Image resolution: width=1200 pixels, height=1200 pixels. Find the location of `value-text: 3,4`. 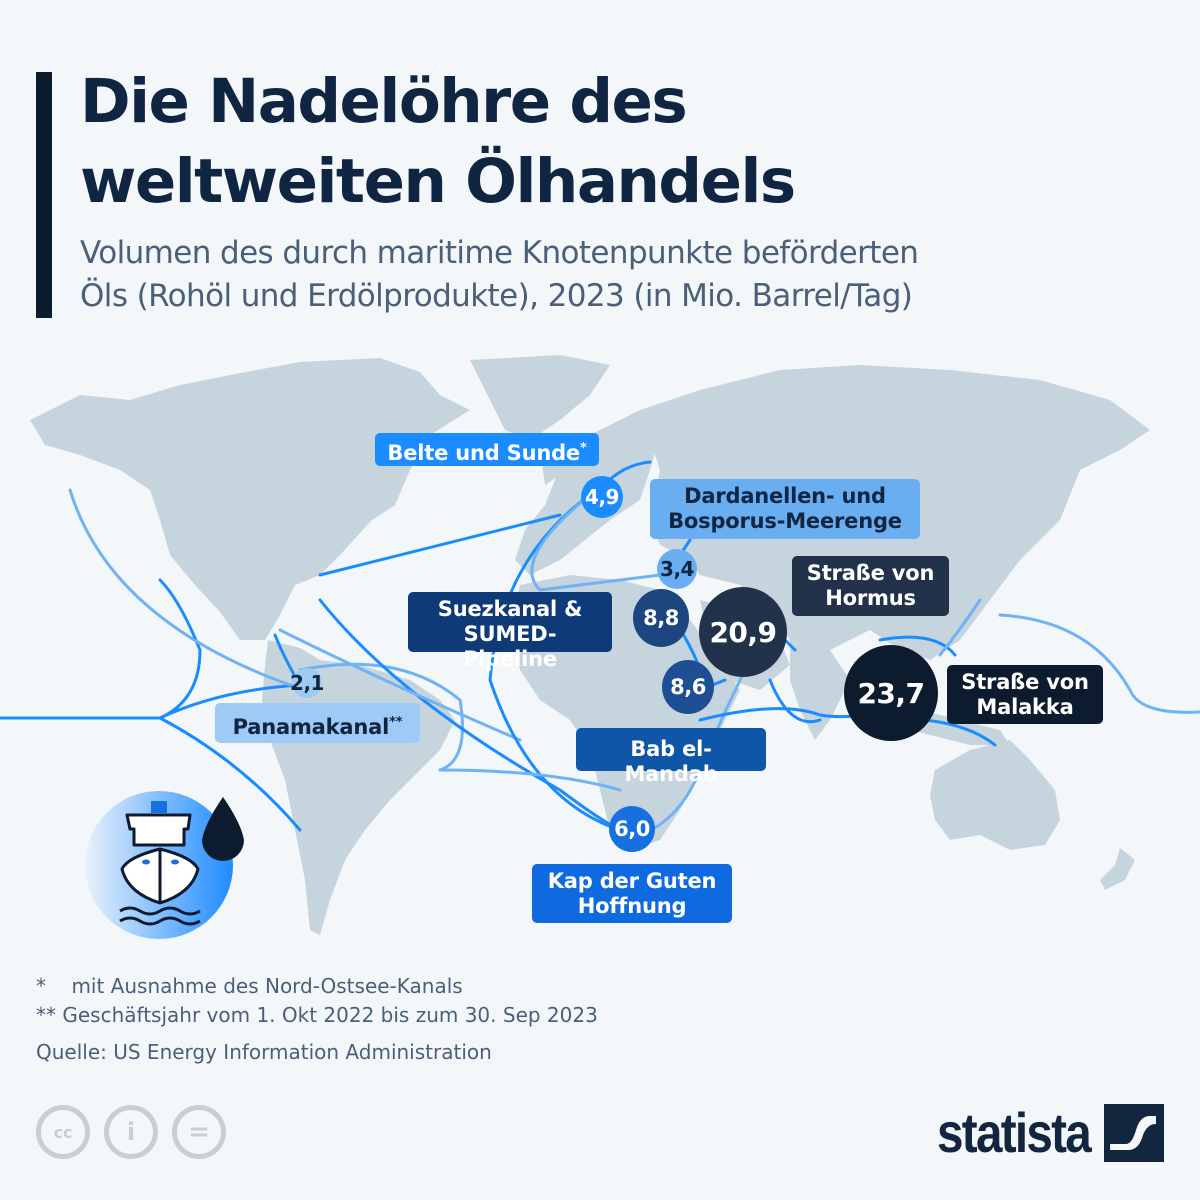

value-text: 3,4 is located at coordinates (677, 569).